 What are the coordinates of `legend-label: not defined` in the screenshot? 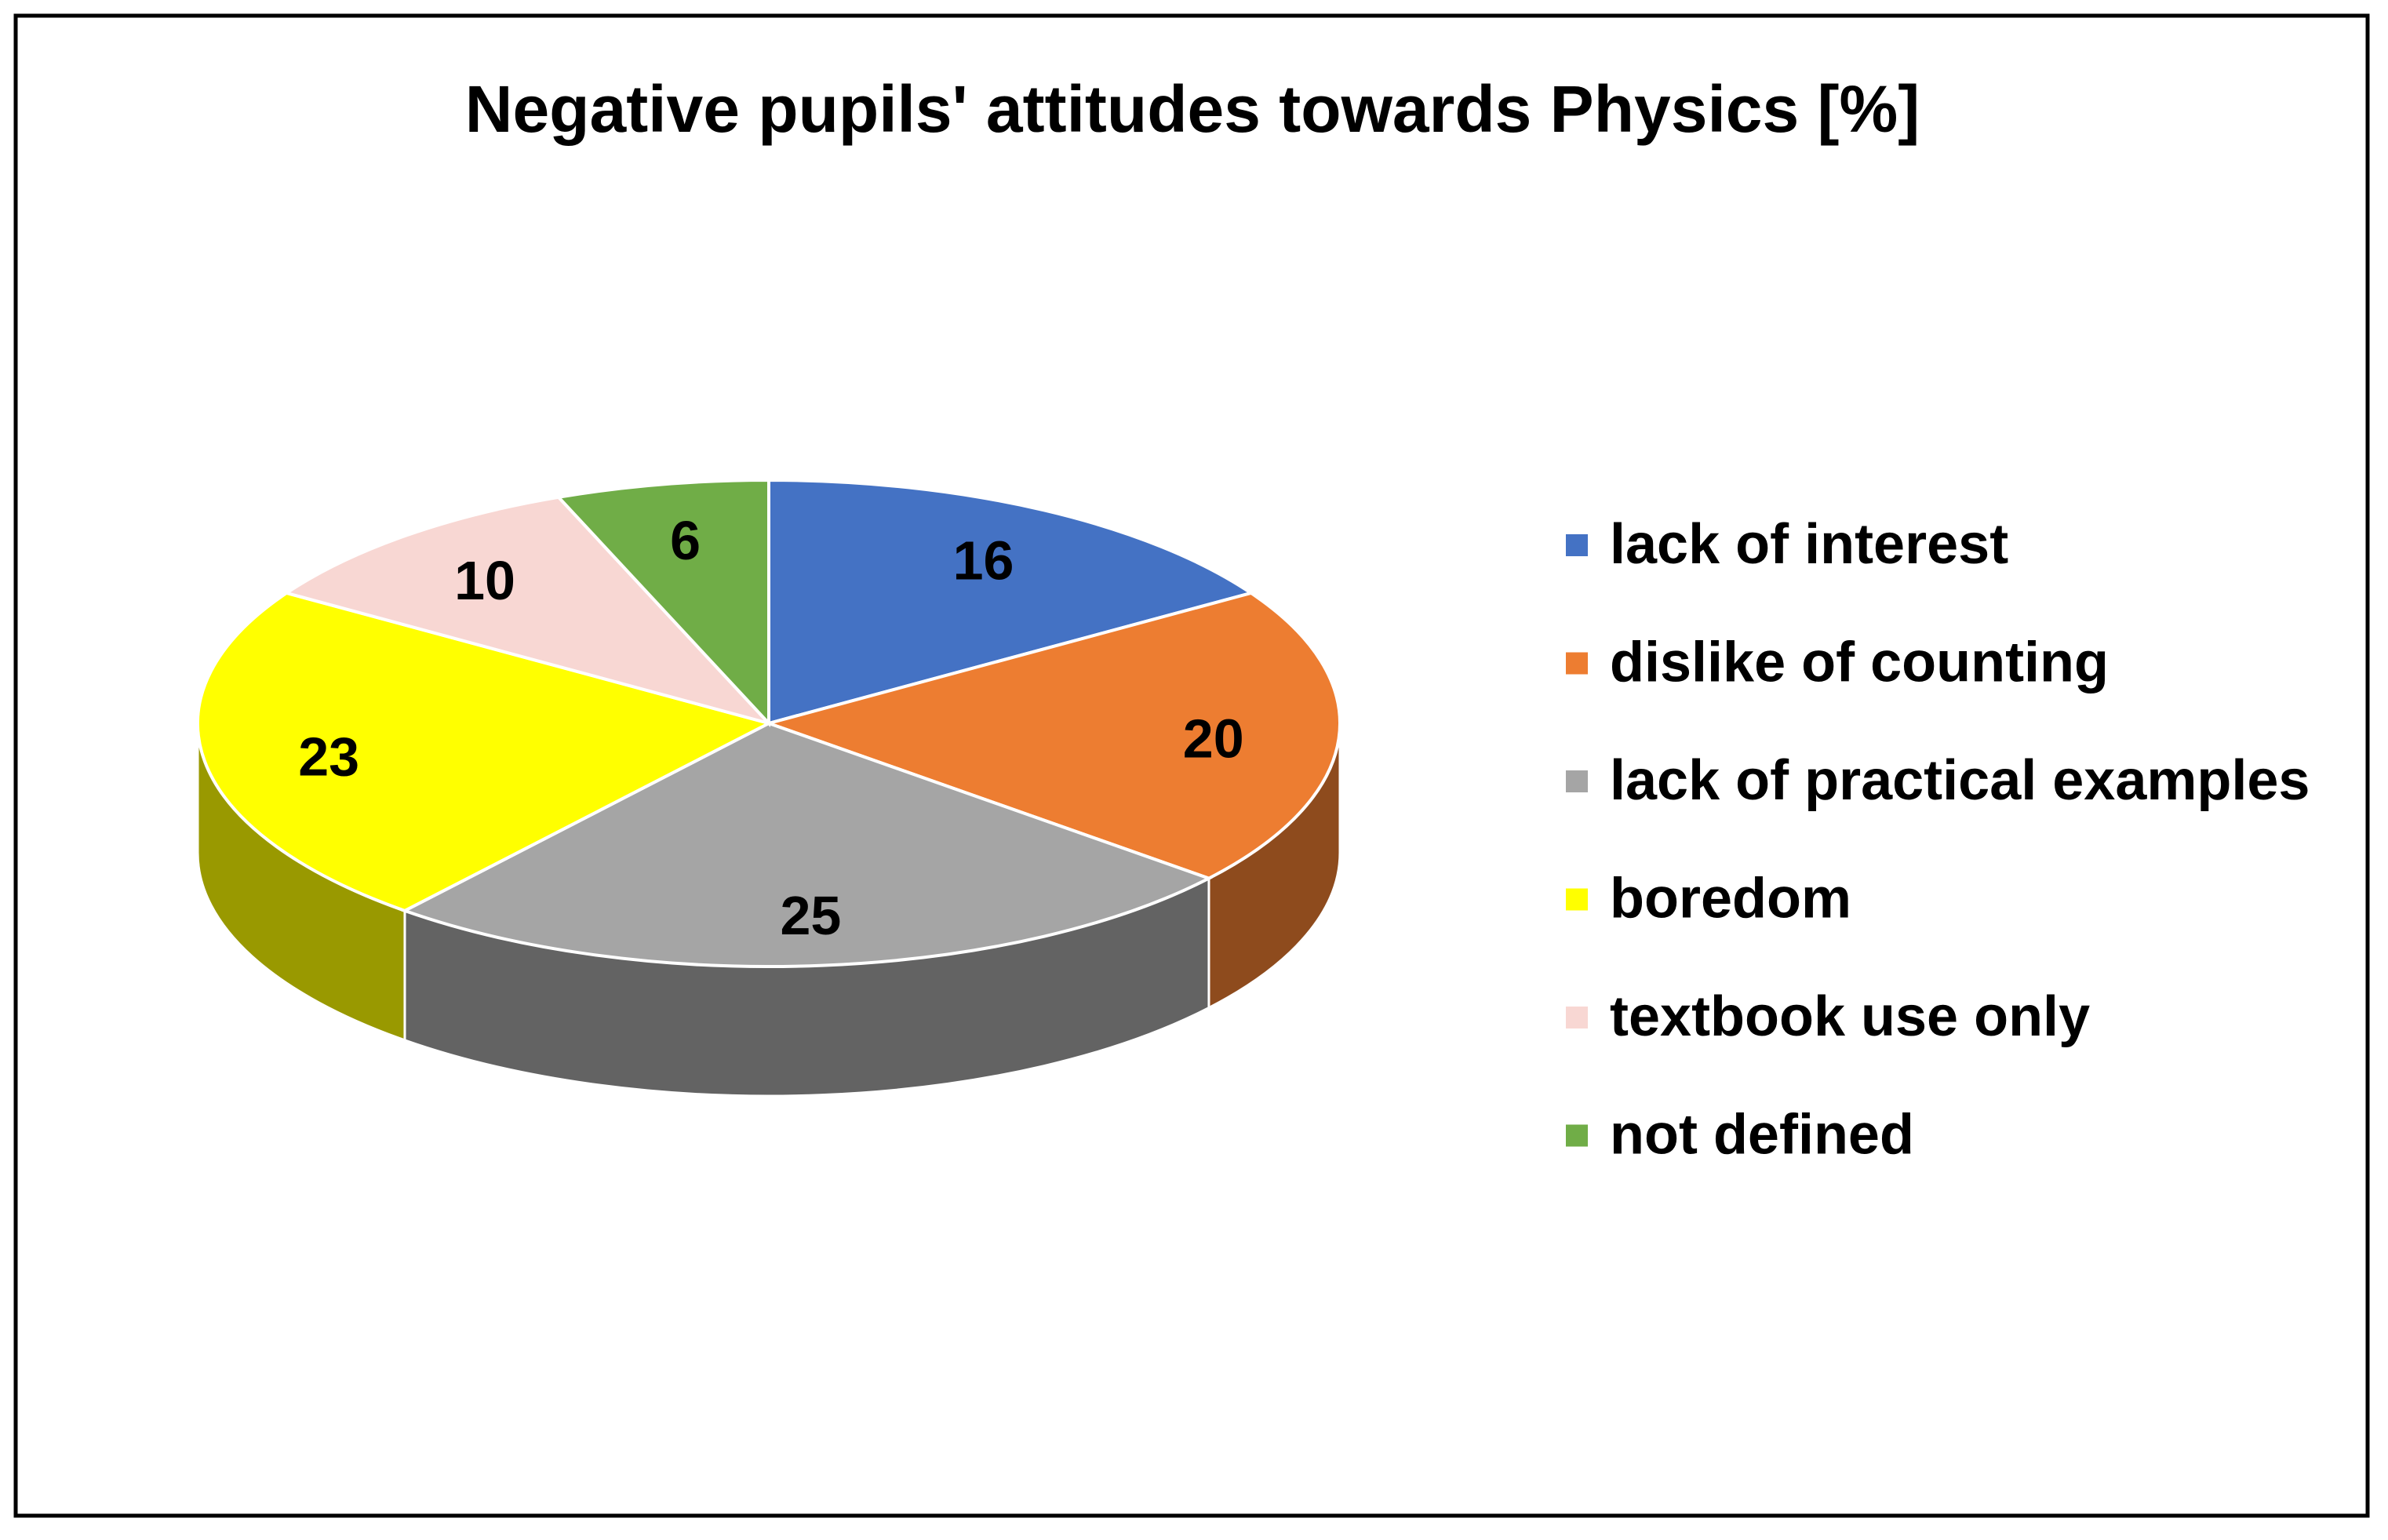 It's located at (1762, 1135).